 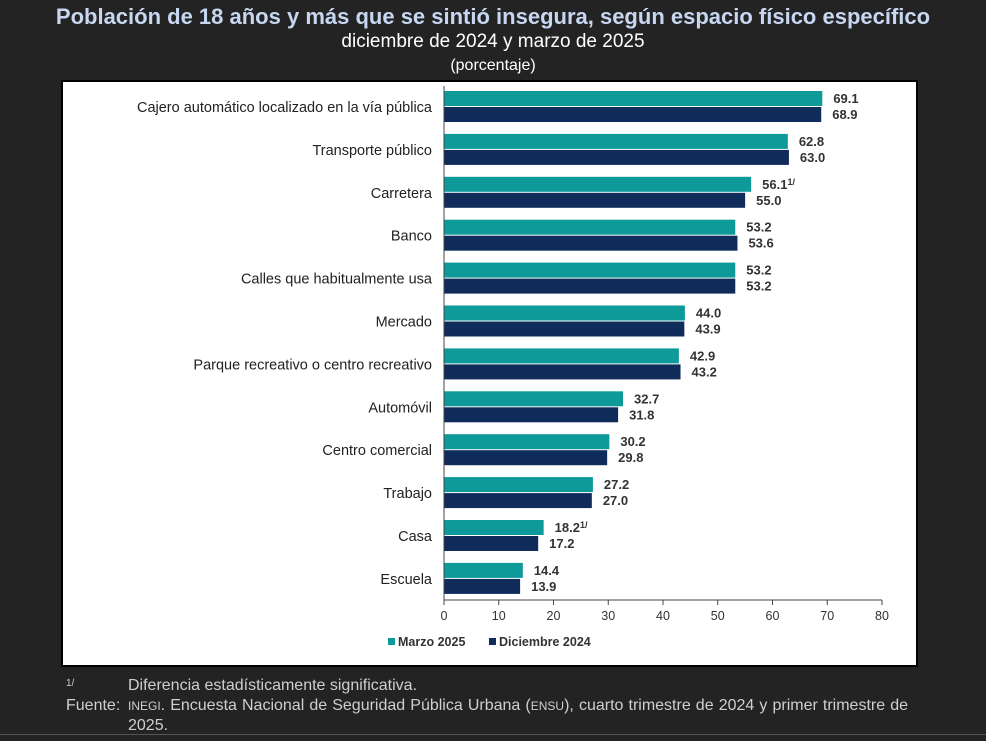 I want to click on bottom-divider, so click(x=493, y=734).